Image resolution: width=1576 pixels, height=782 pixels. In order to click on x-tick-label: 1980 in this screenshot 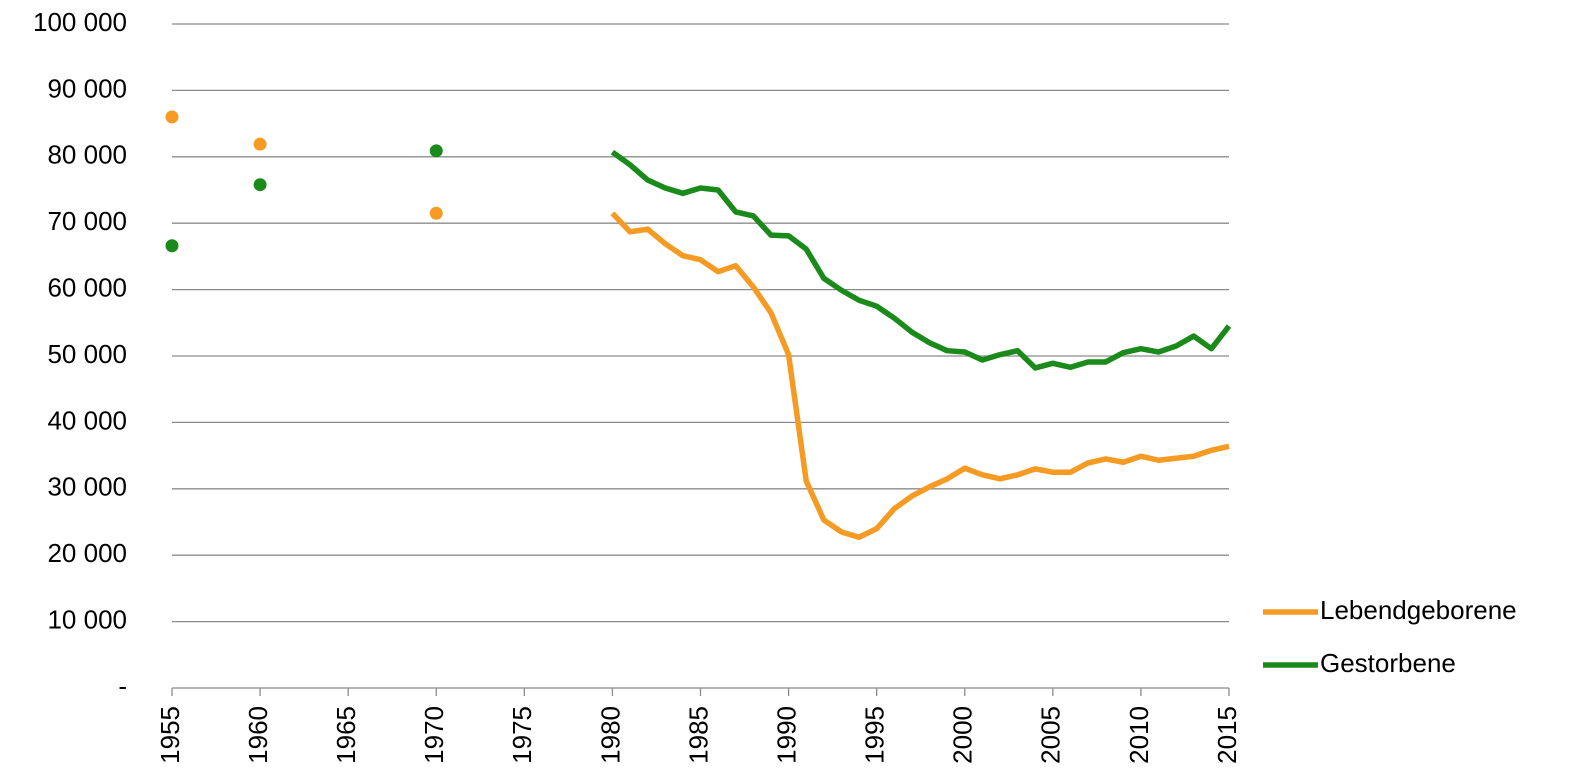, I will do `click(610, 735)`.